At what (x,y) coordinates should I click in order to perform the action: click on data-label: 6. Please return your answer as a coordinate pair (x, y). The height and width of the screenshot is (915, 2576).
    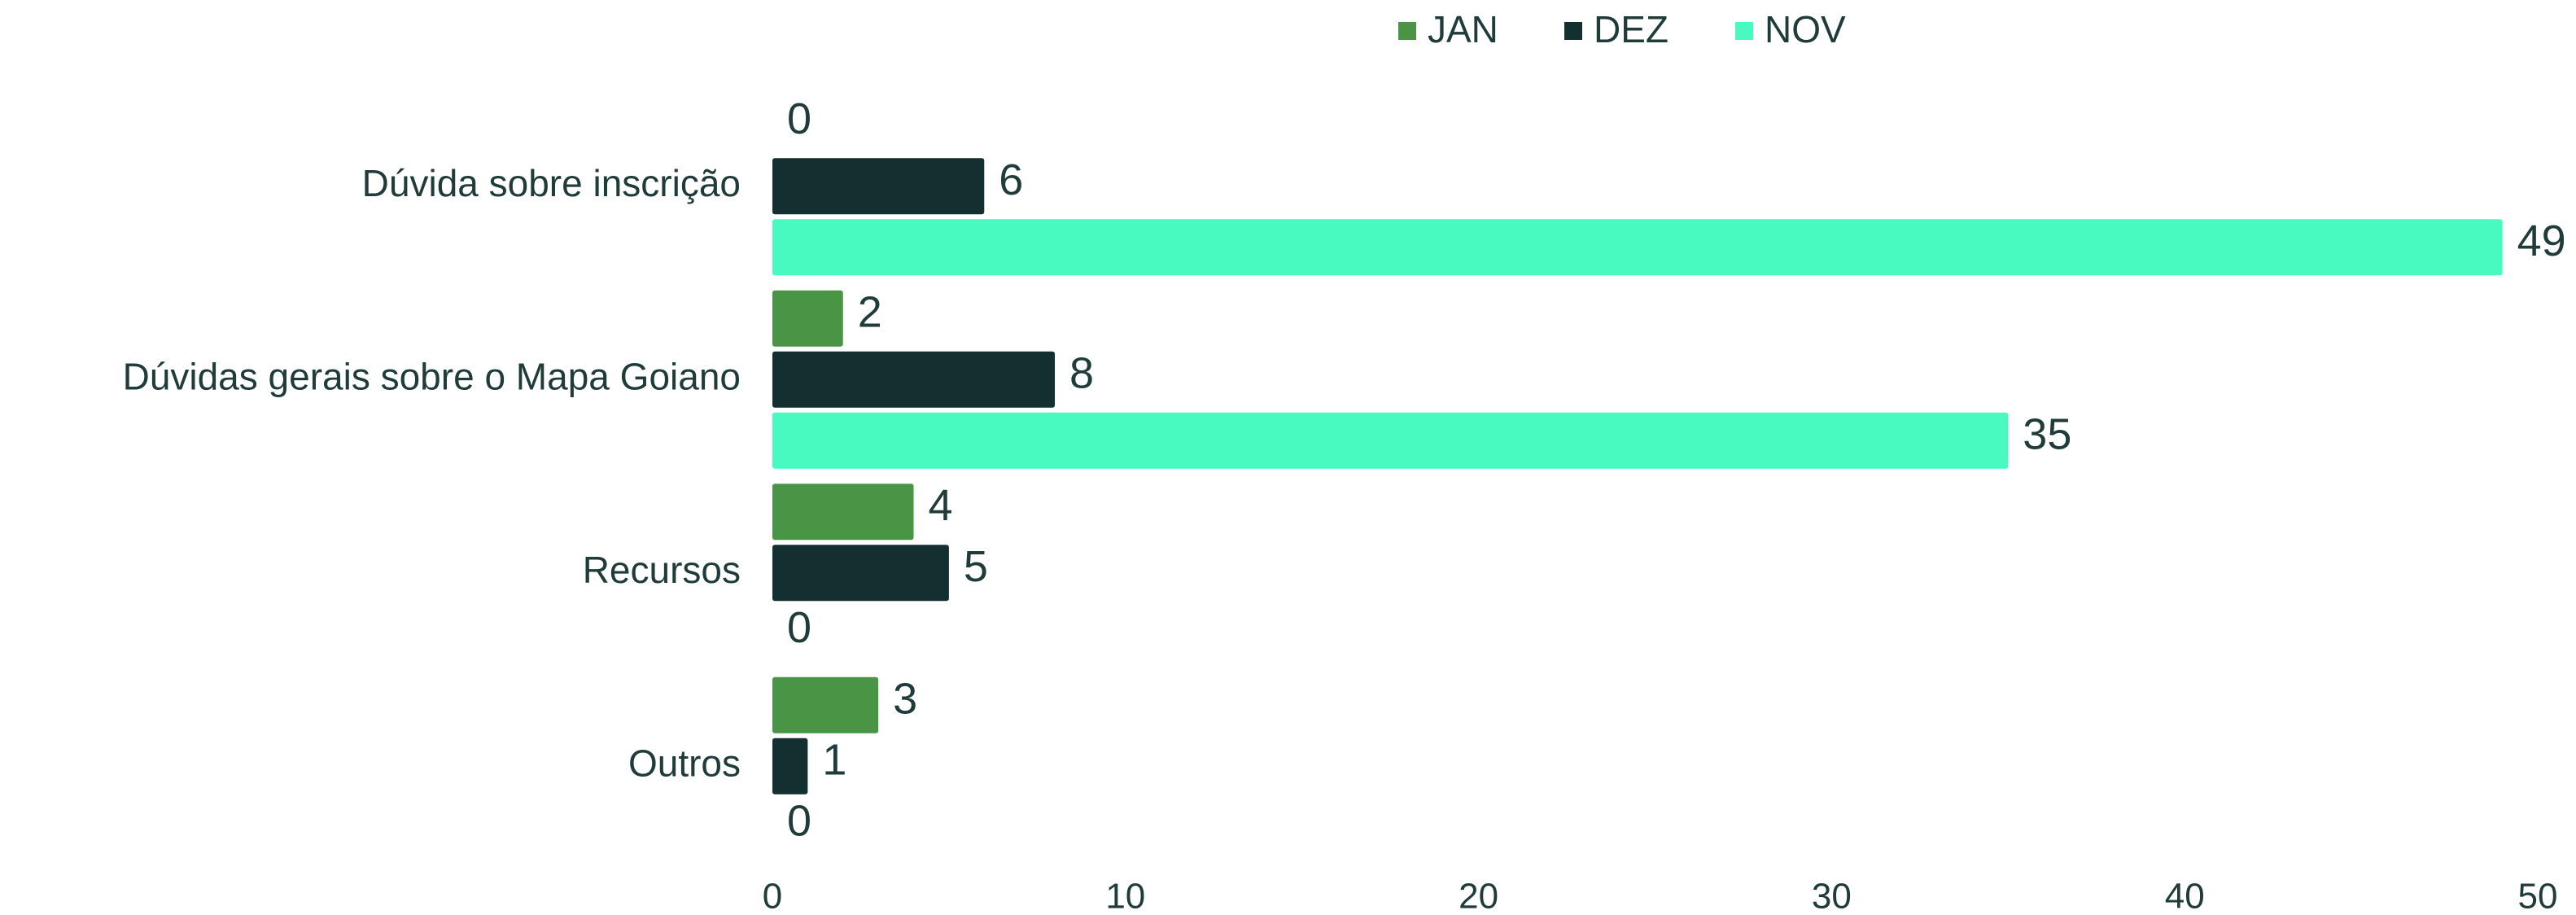
    Looking at the image, I should click on (1011, 179).